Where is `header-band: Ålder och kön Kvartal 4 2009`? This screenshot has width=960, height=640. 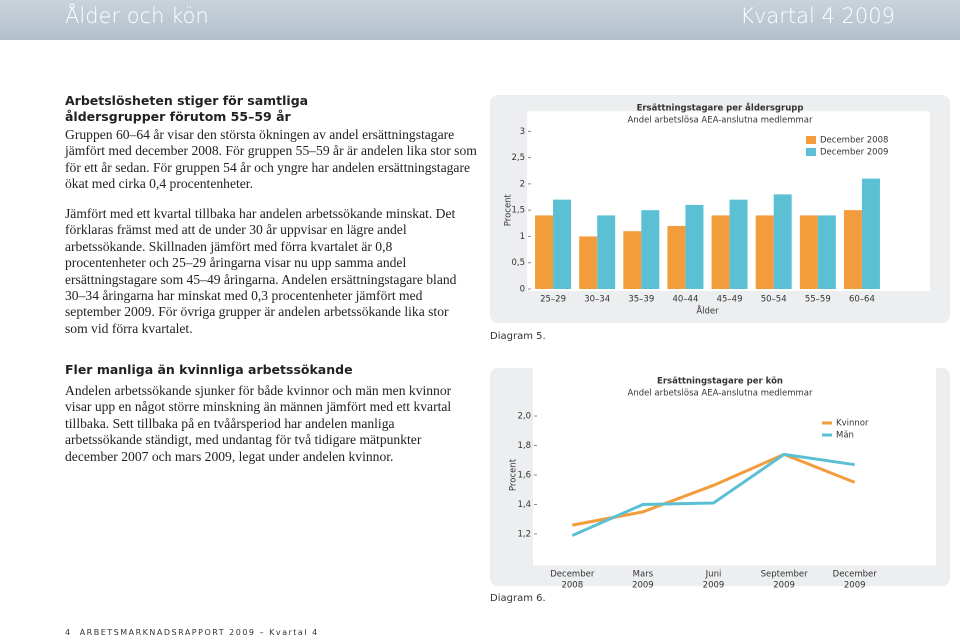 header-band: Ålder och kön Kvartal 4 2009 is located at coordinates (480, 20).